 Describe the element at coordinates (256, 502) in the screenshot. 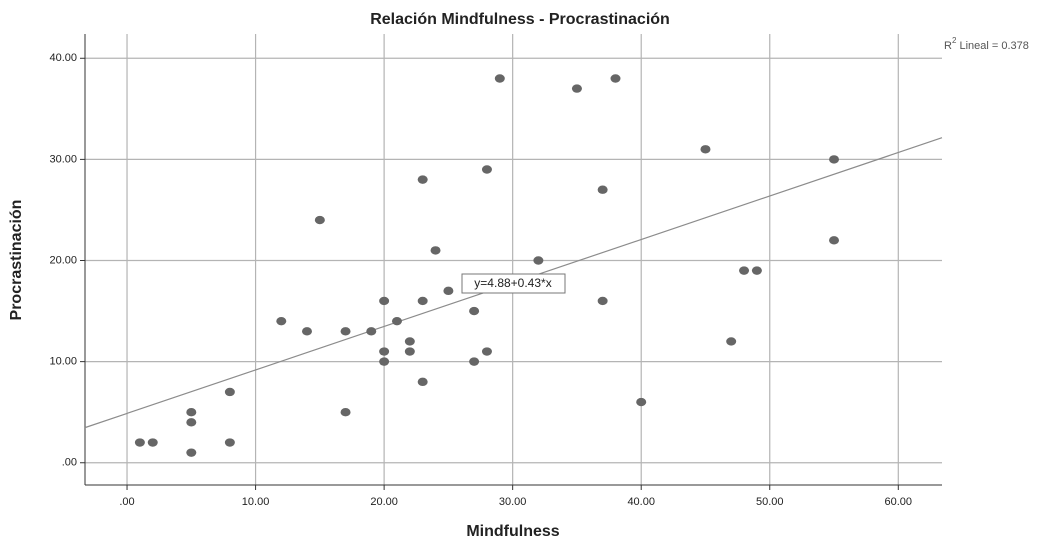

I see `x-tick-label: 10.00` at that location.